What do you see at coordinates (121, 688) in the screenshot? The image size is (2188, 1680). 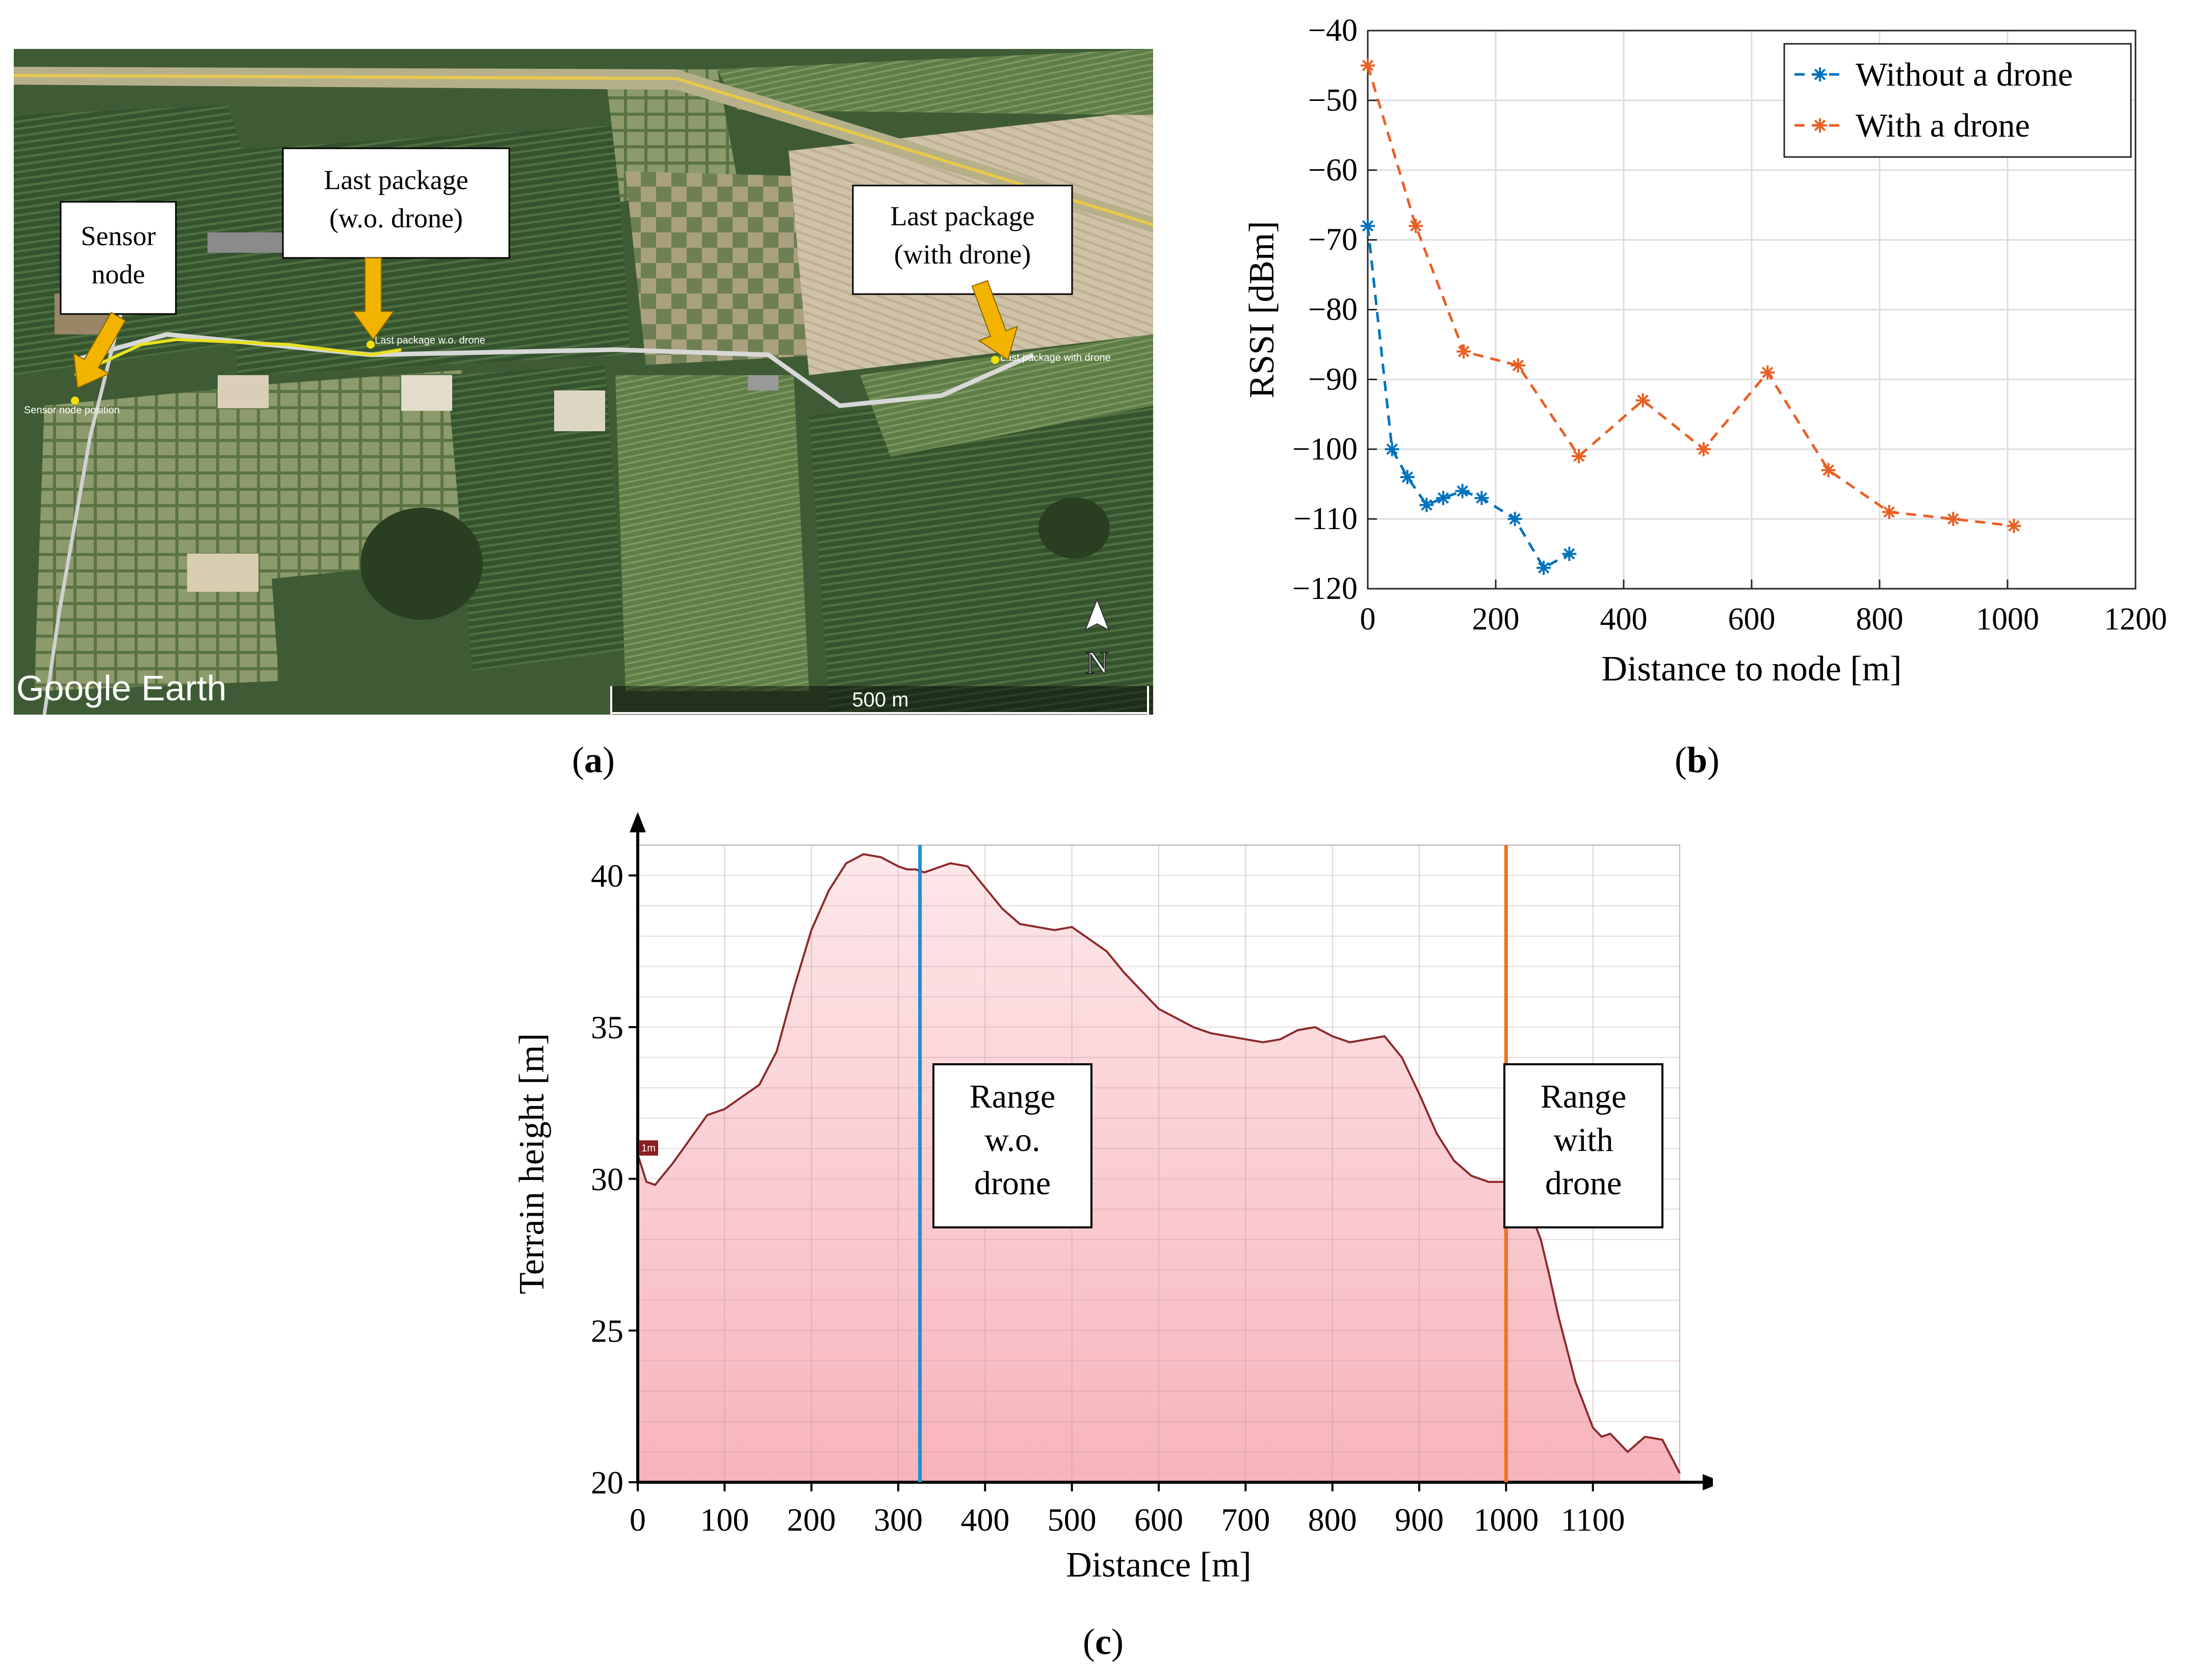 I see `google-earth-logo: Google Earth` at bounding box center [121, 688].